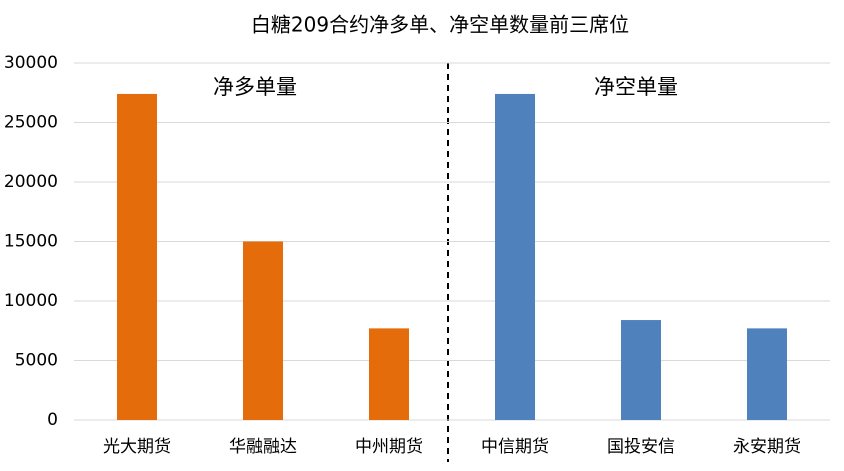 This screenshot has height=471, width=844. I want to click on x-tick-label: 光大期货, so click(137, 447).